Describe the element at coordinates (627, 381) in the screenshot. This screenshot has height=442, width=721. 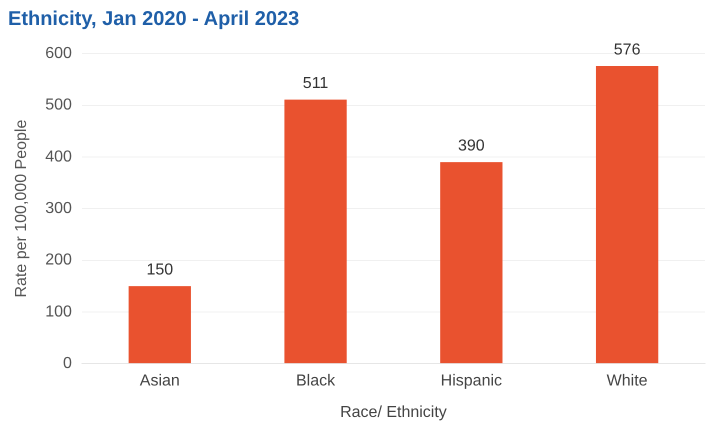
I see `x-tick-label: White` at that location.